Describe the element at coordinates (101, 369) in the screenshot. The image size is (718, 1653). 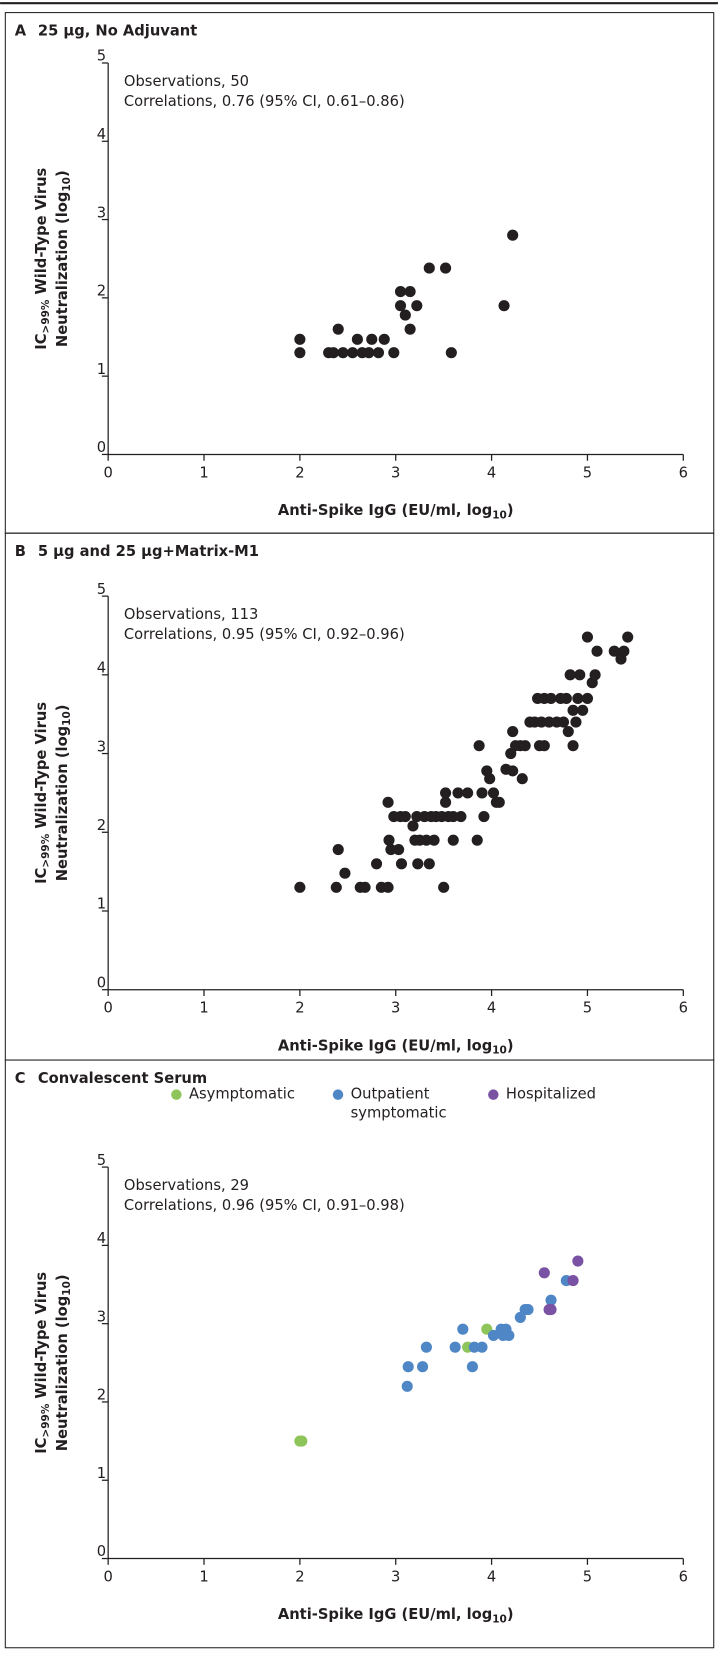
I see `y-tick-label: 1` at that location.